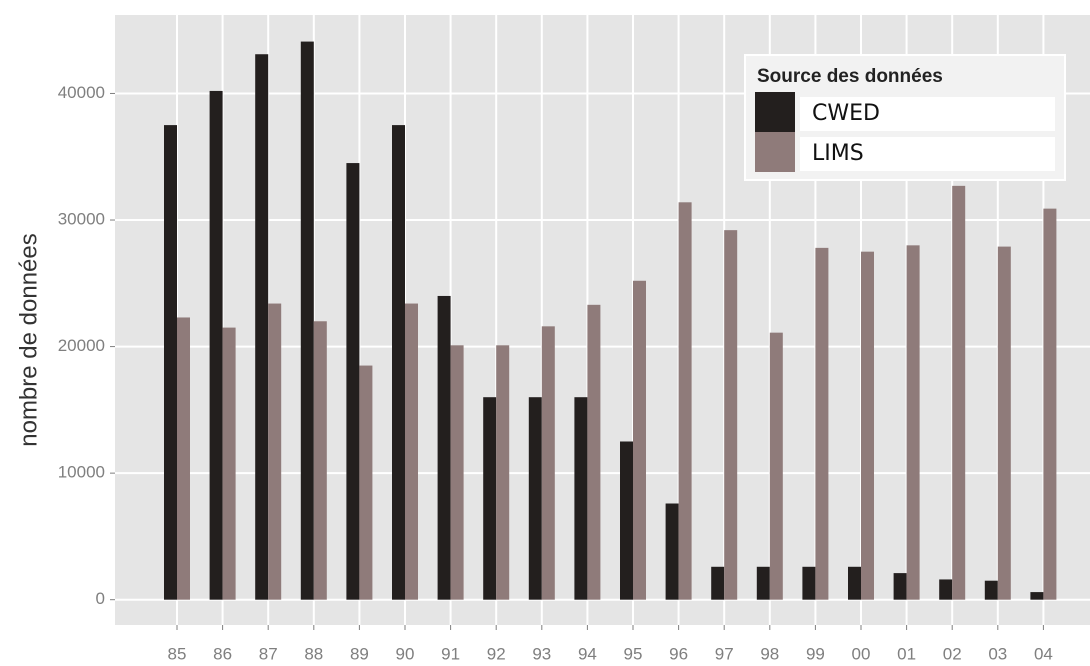  I want to click on x-tick-label: 85, so click(177, 653).